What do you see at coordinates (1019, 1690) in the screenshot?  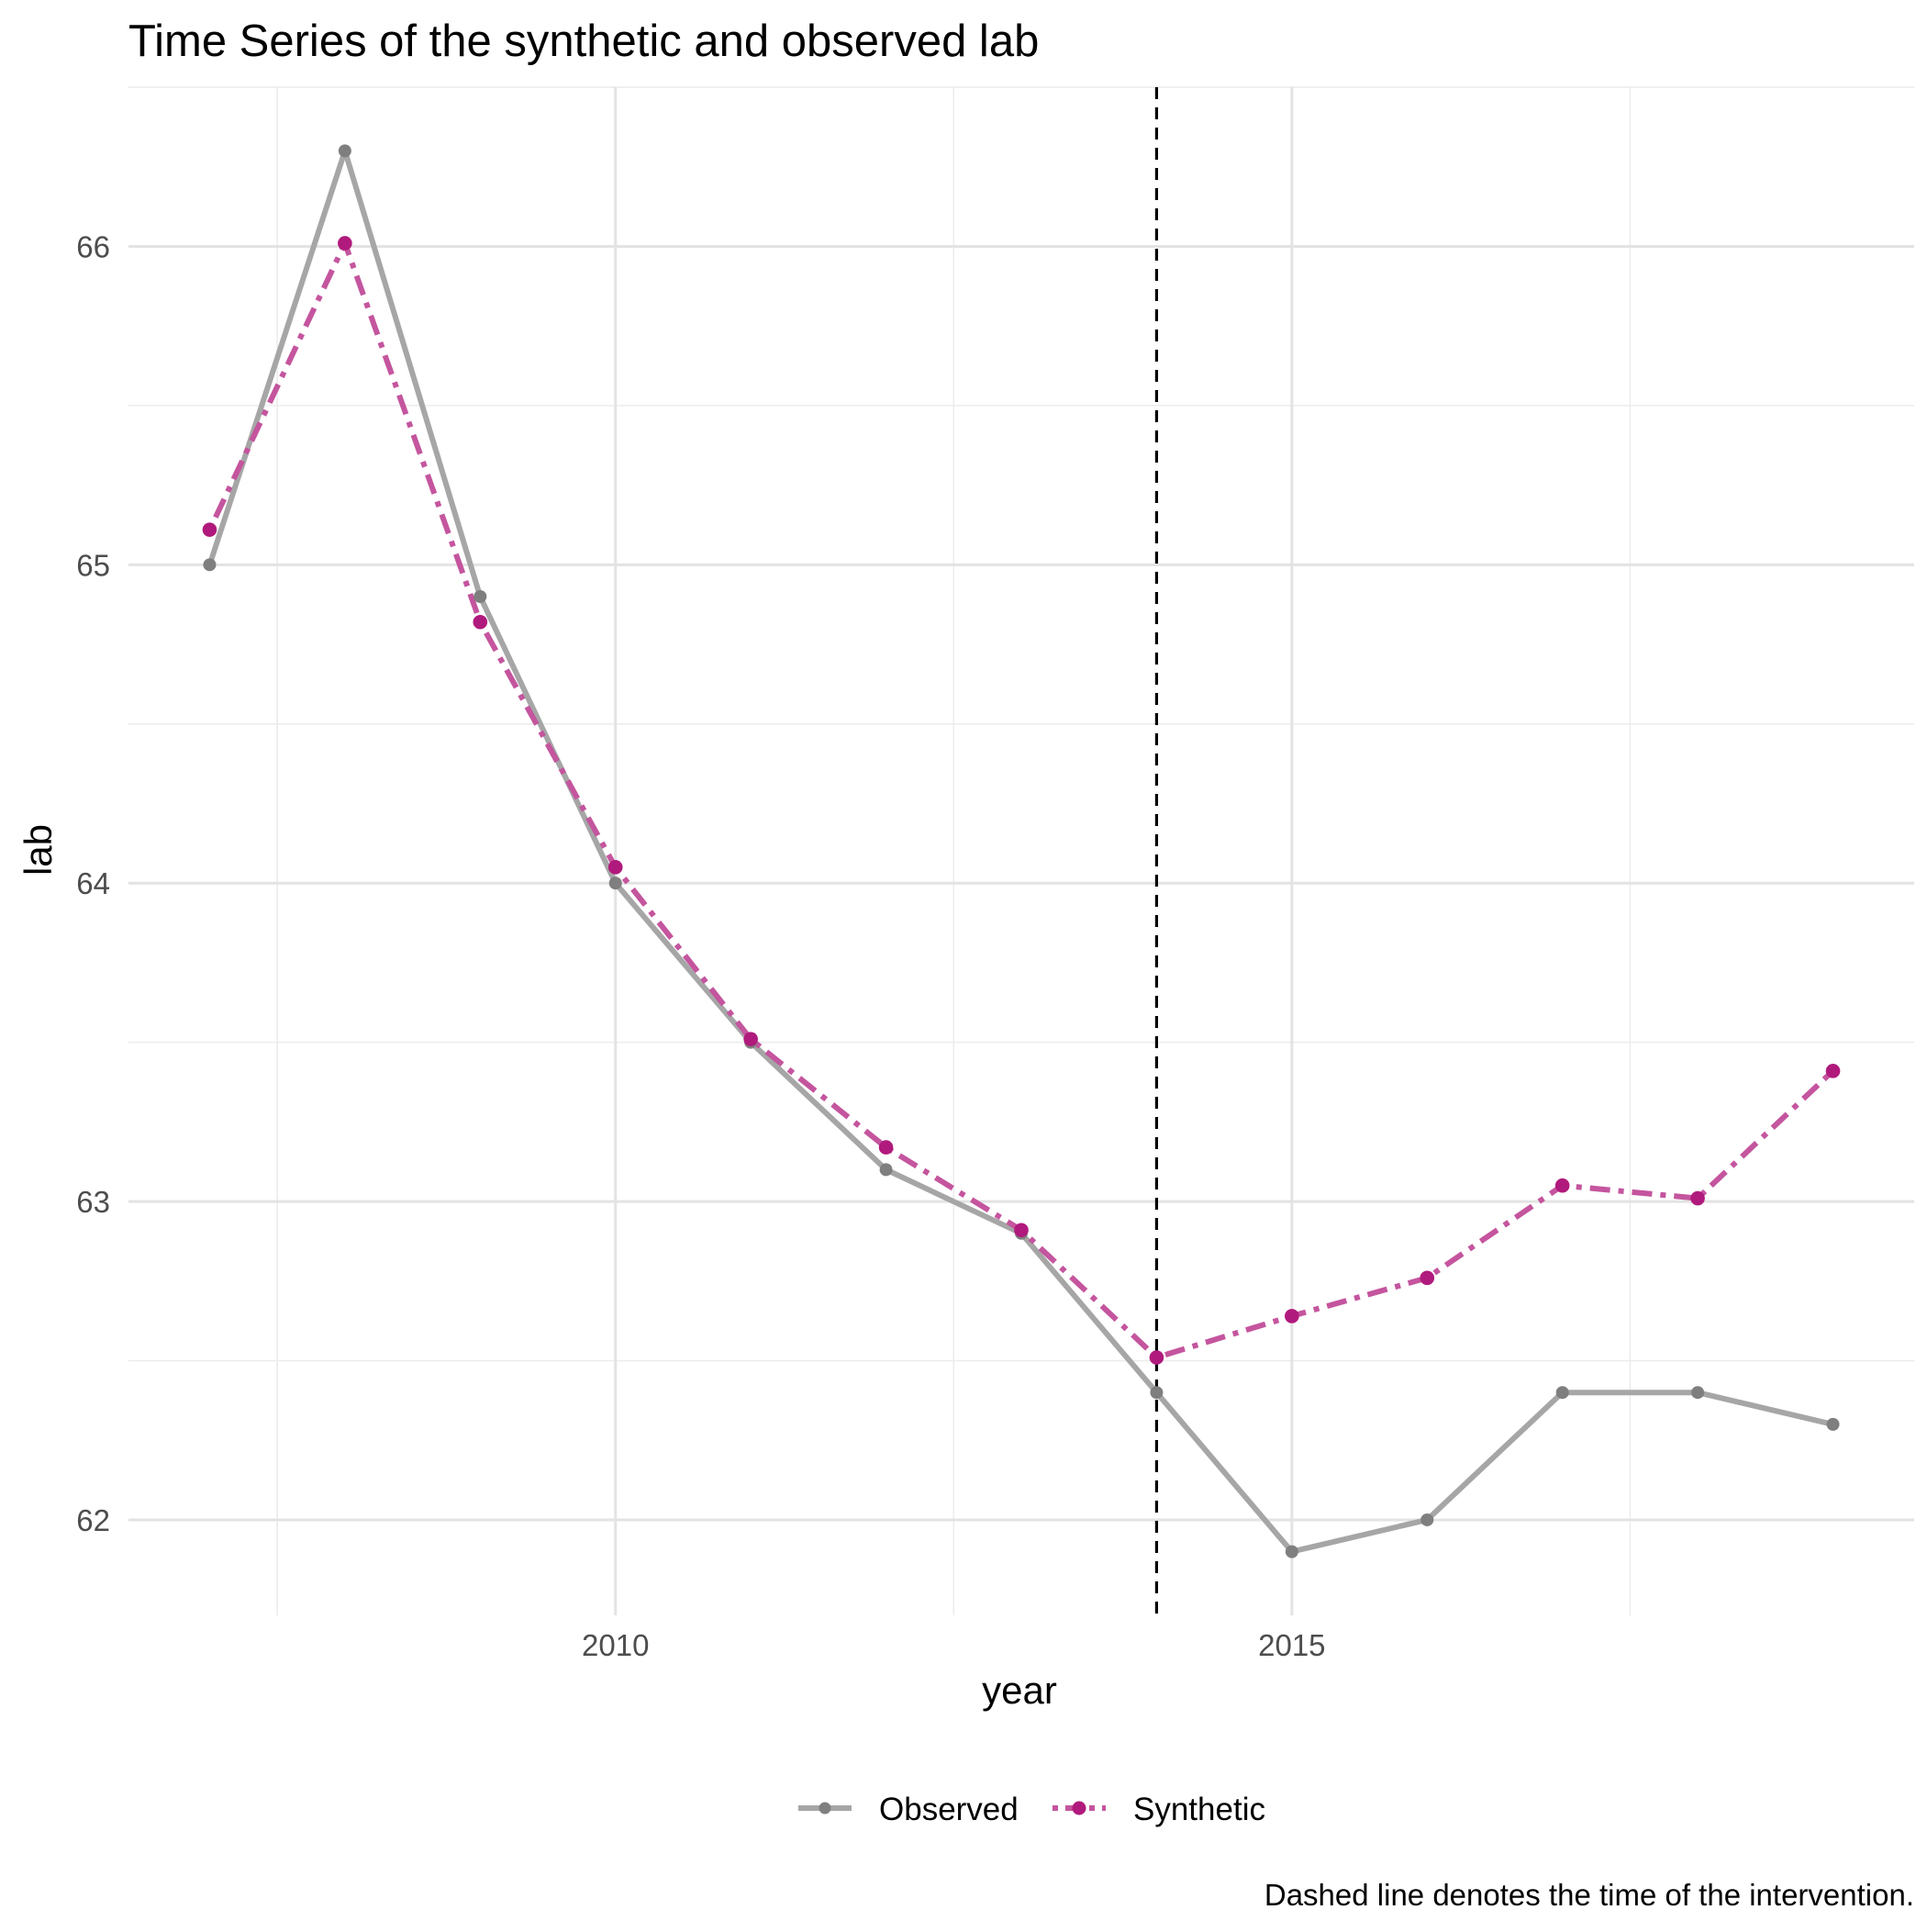 I see `x-axis-label: year` at bounding box center [1019, 1690].